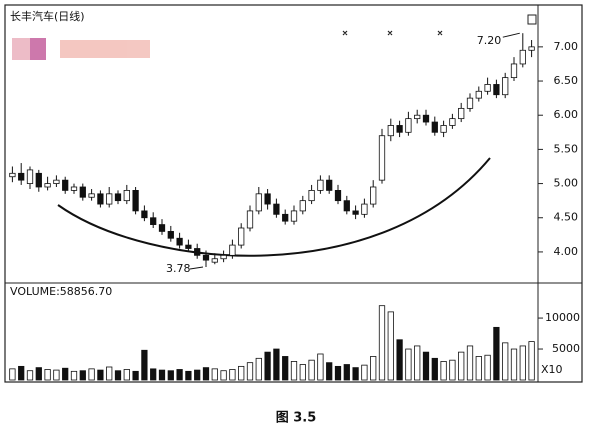 This screenshot has width=591, height=430. I want to click on y-tick-label: 7.00, so click(566, 46).